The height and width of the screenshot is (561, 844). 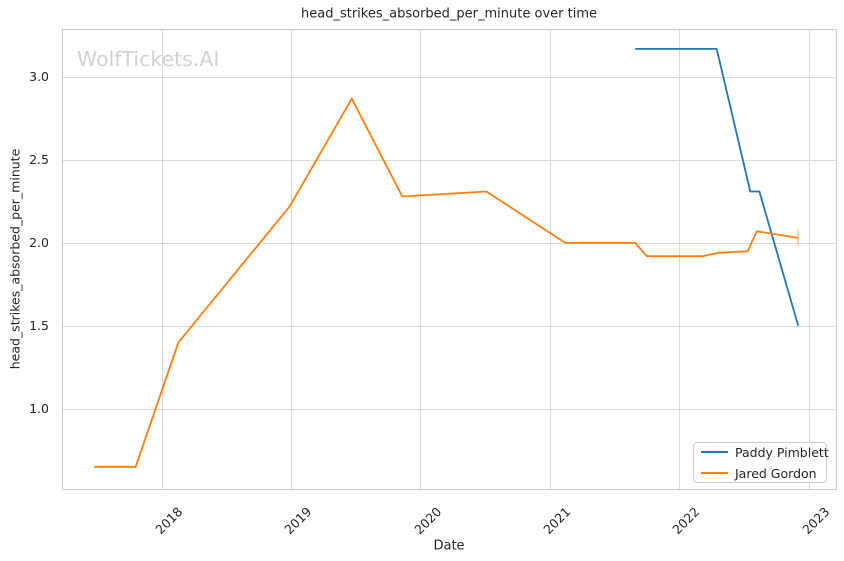 What do you see at coordinates (761, 462) in the screenshot?
I see `legend: Paddy Pimblett Jared Gordon` at bounding box center [761, 462].